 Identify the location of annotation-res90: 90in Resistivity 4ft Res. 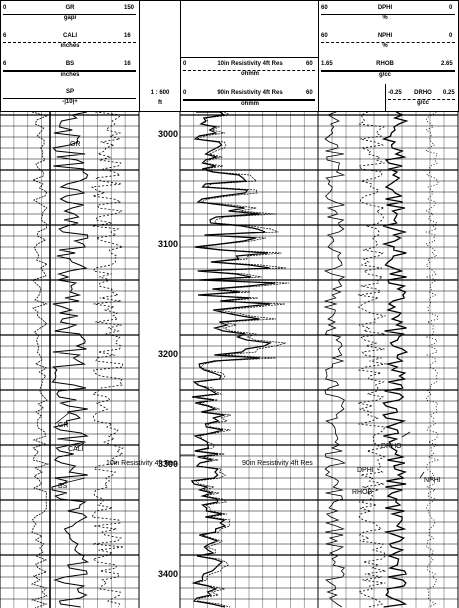
(277, 463).